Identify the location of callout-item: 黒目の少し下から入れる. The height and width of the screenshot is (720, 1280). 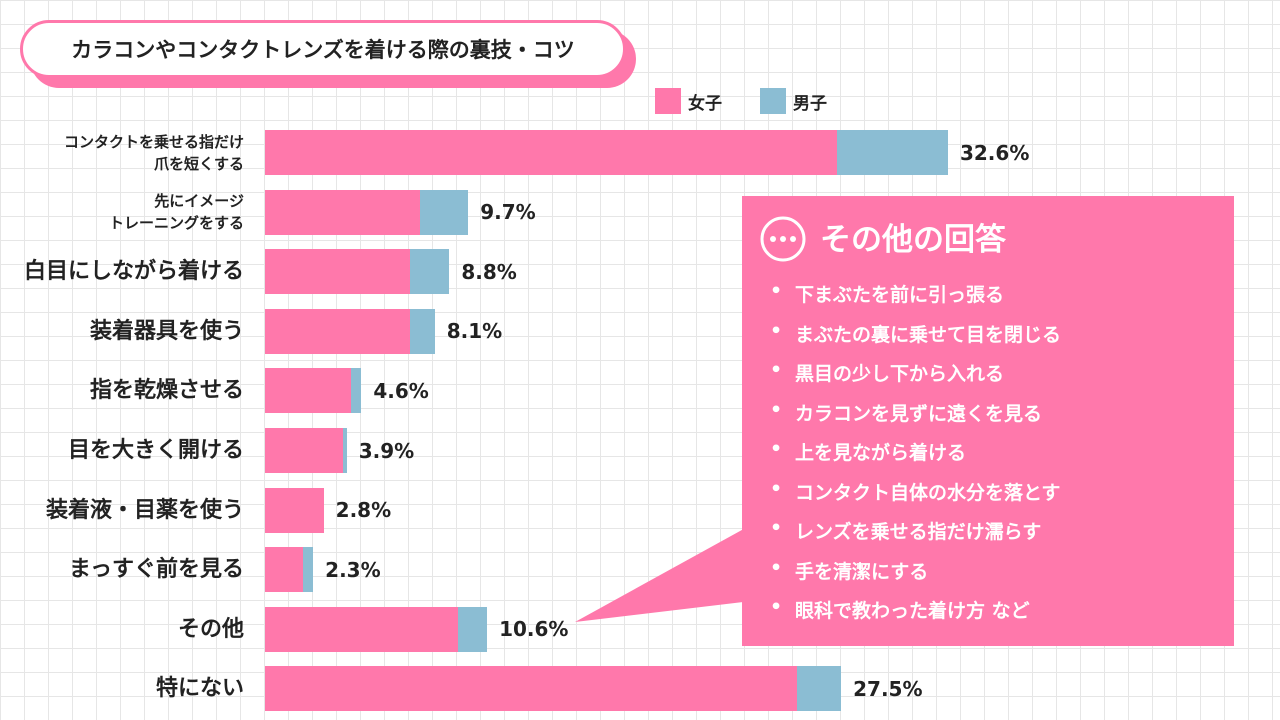
(900, 374).